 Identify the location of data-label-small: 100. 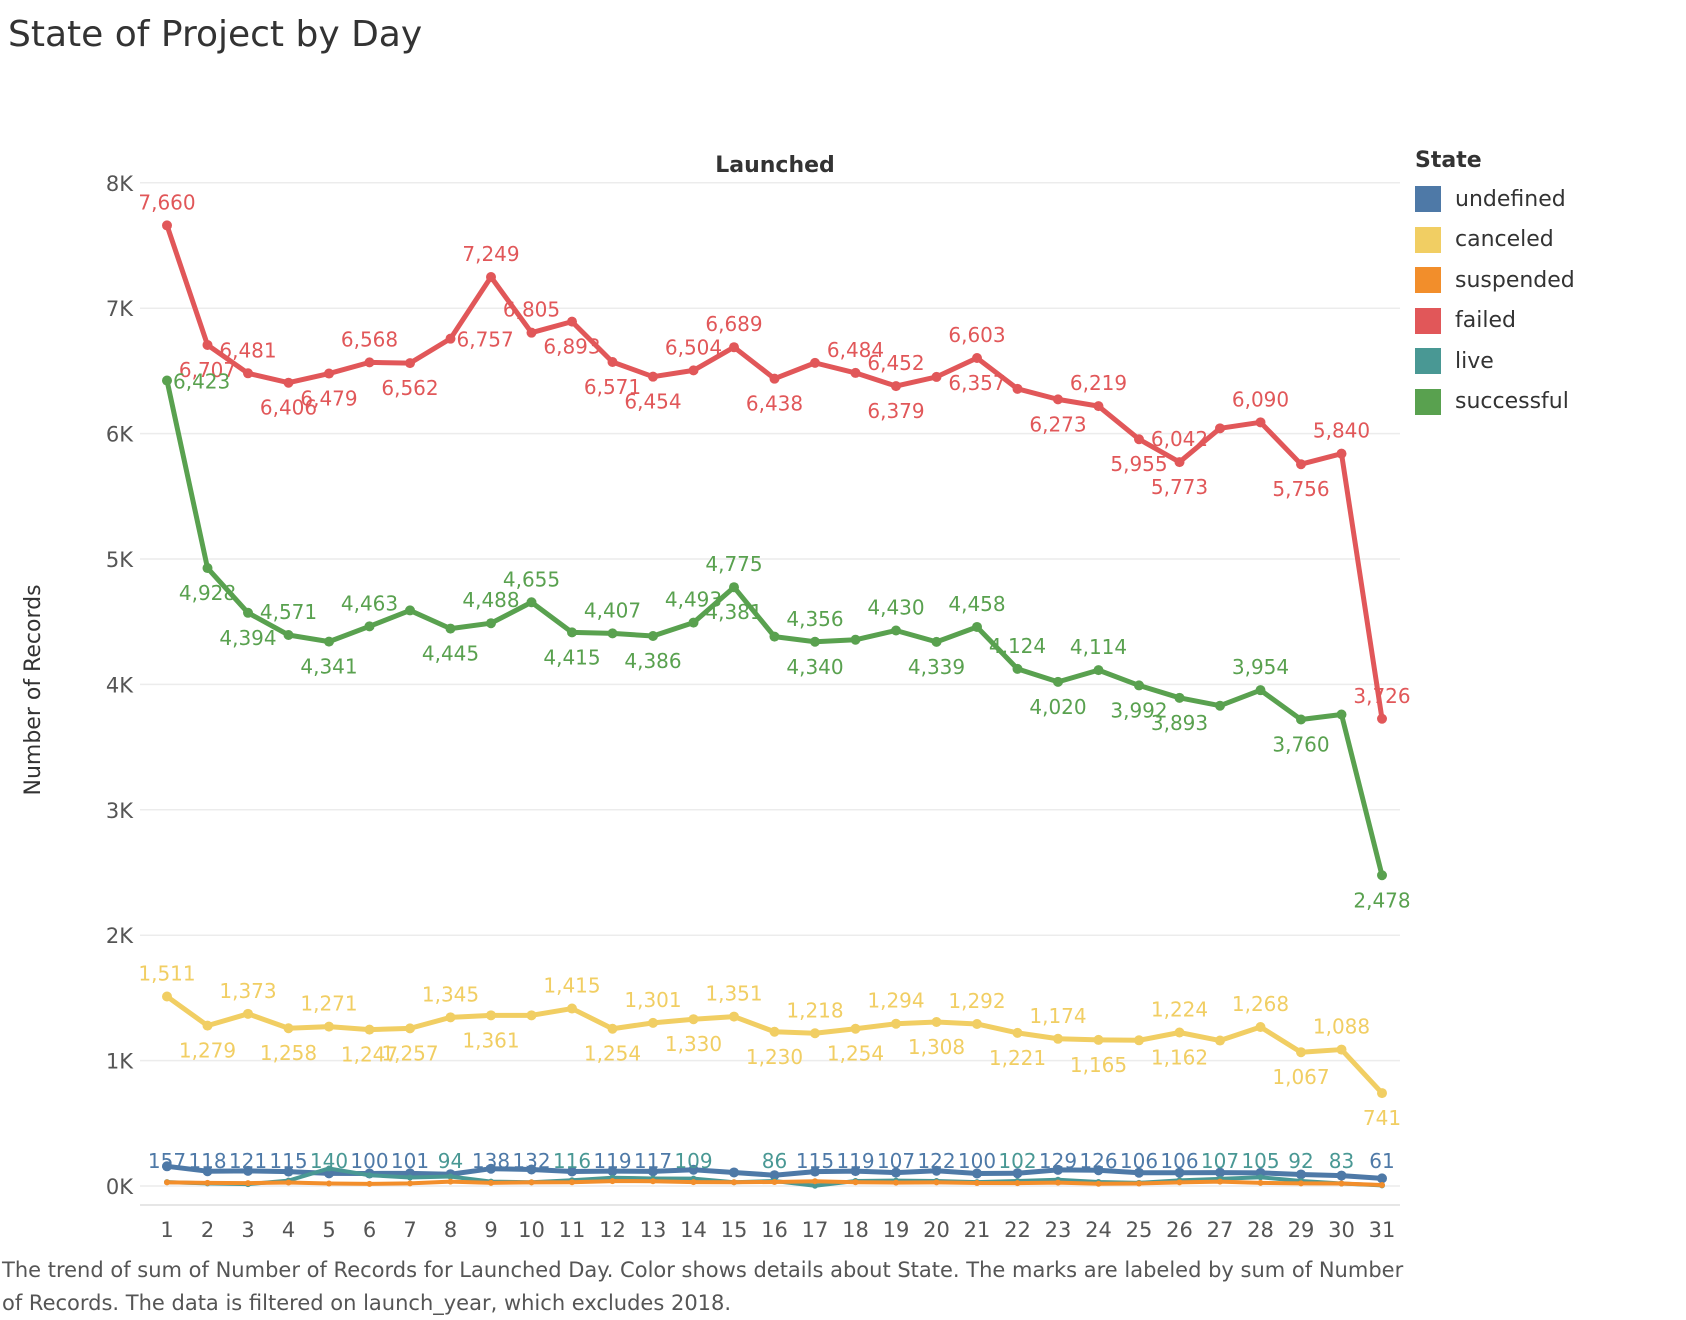
(977, 1161).